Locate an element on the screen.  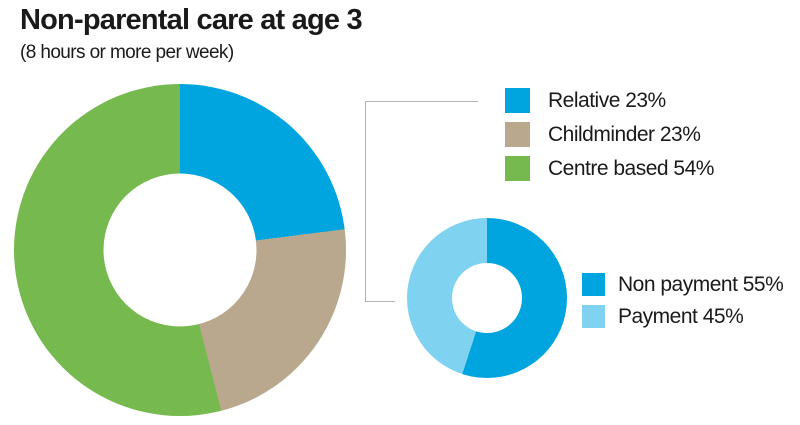
chart-title: Non-parental care at age 3 is located at coordinates (191, 20).